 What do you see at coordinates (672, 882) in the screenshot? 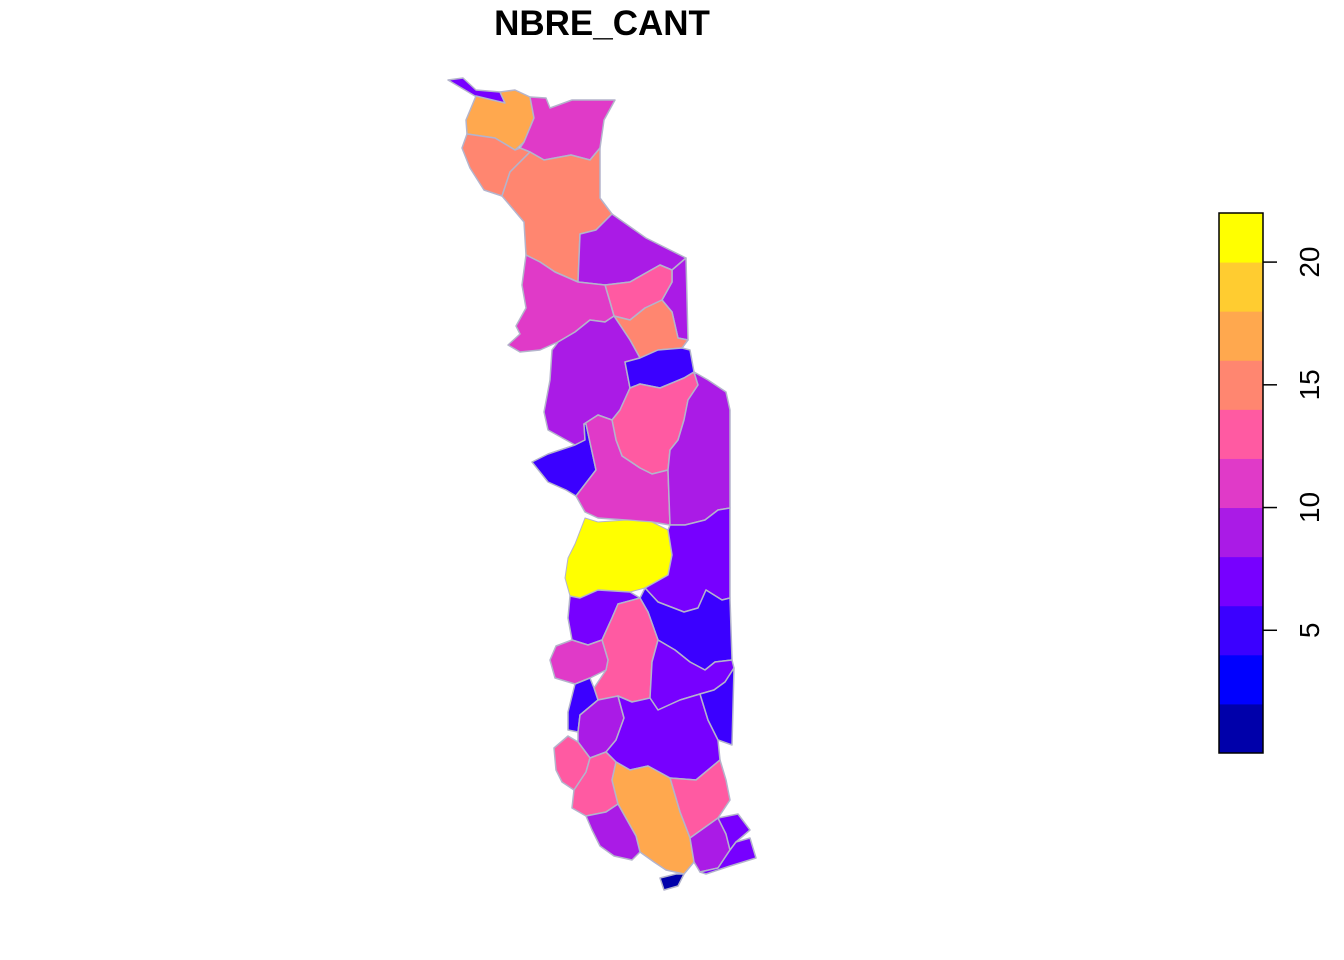
I see `region-lome-tip` at bounding box center [672, 882].